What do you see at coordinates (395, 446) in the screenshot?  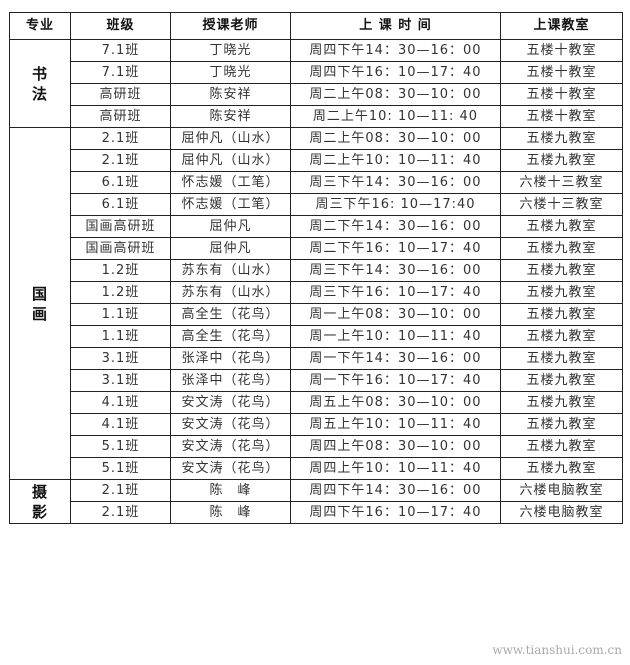 I see `time-cell: 周四上午08：30—10：00` at bounding box center [395, 446].